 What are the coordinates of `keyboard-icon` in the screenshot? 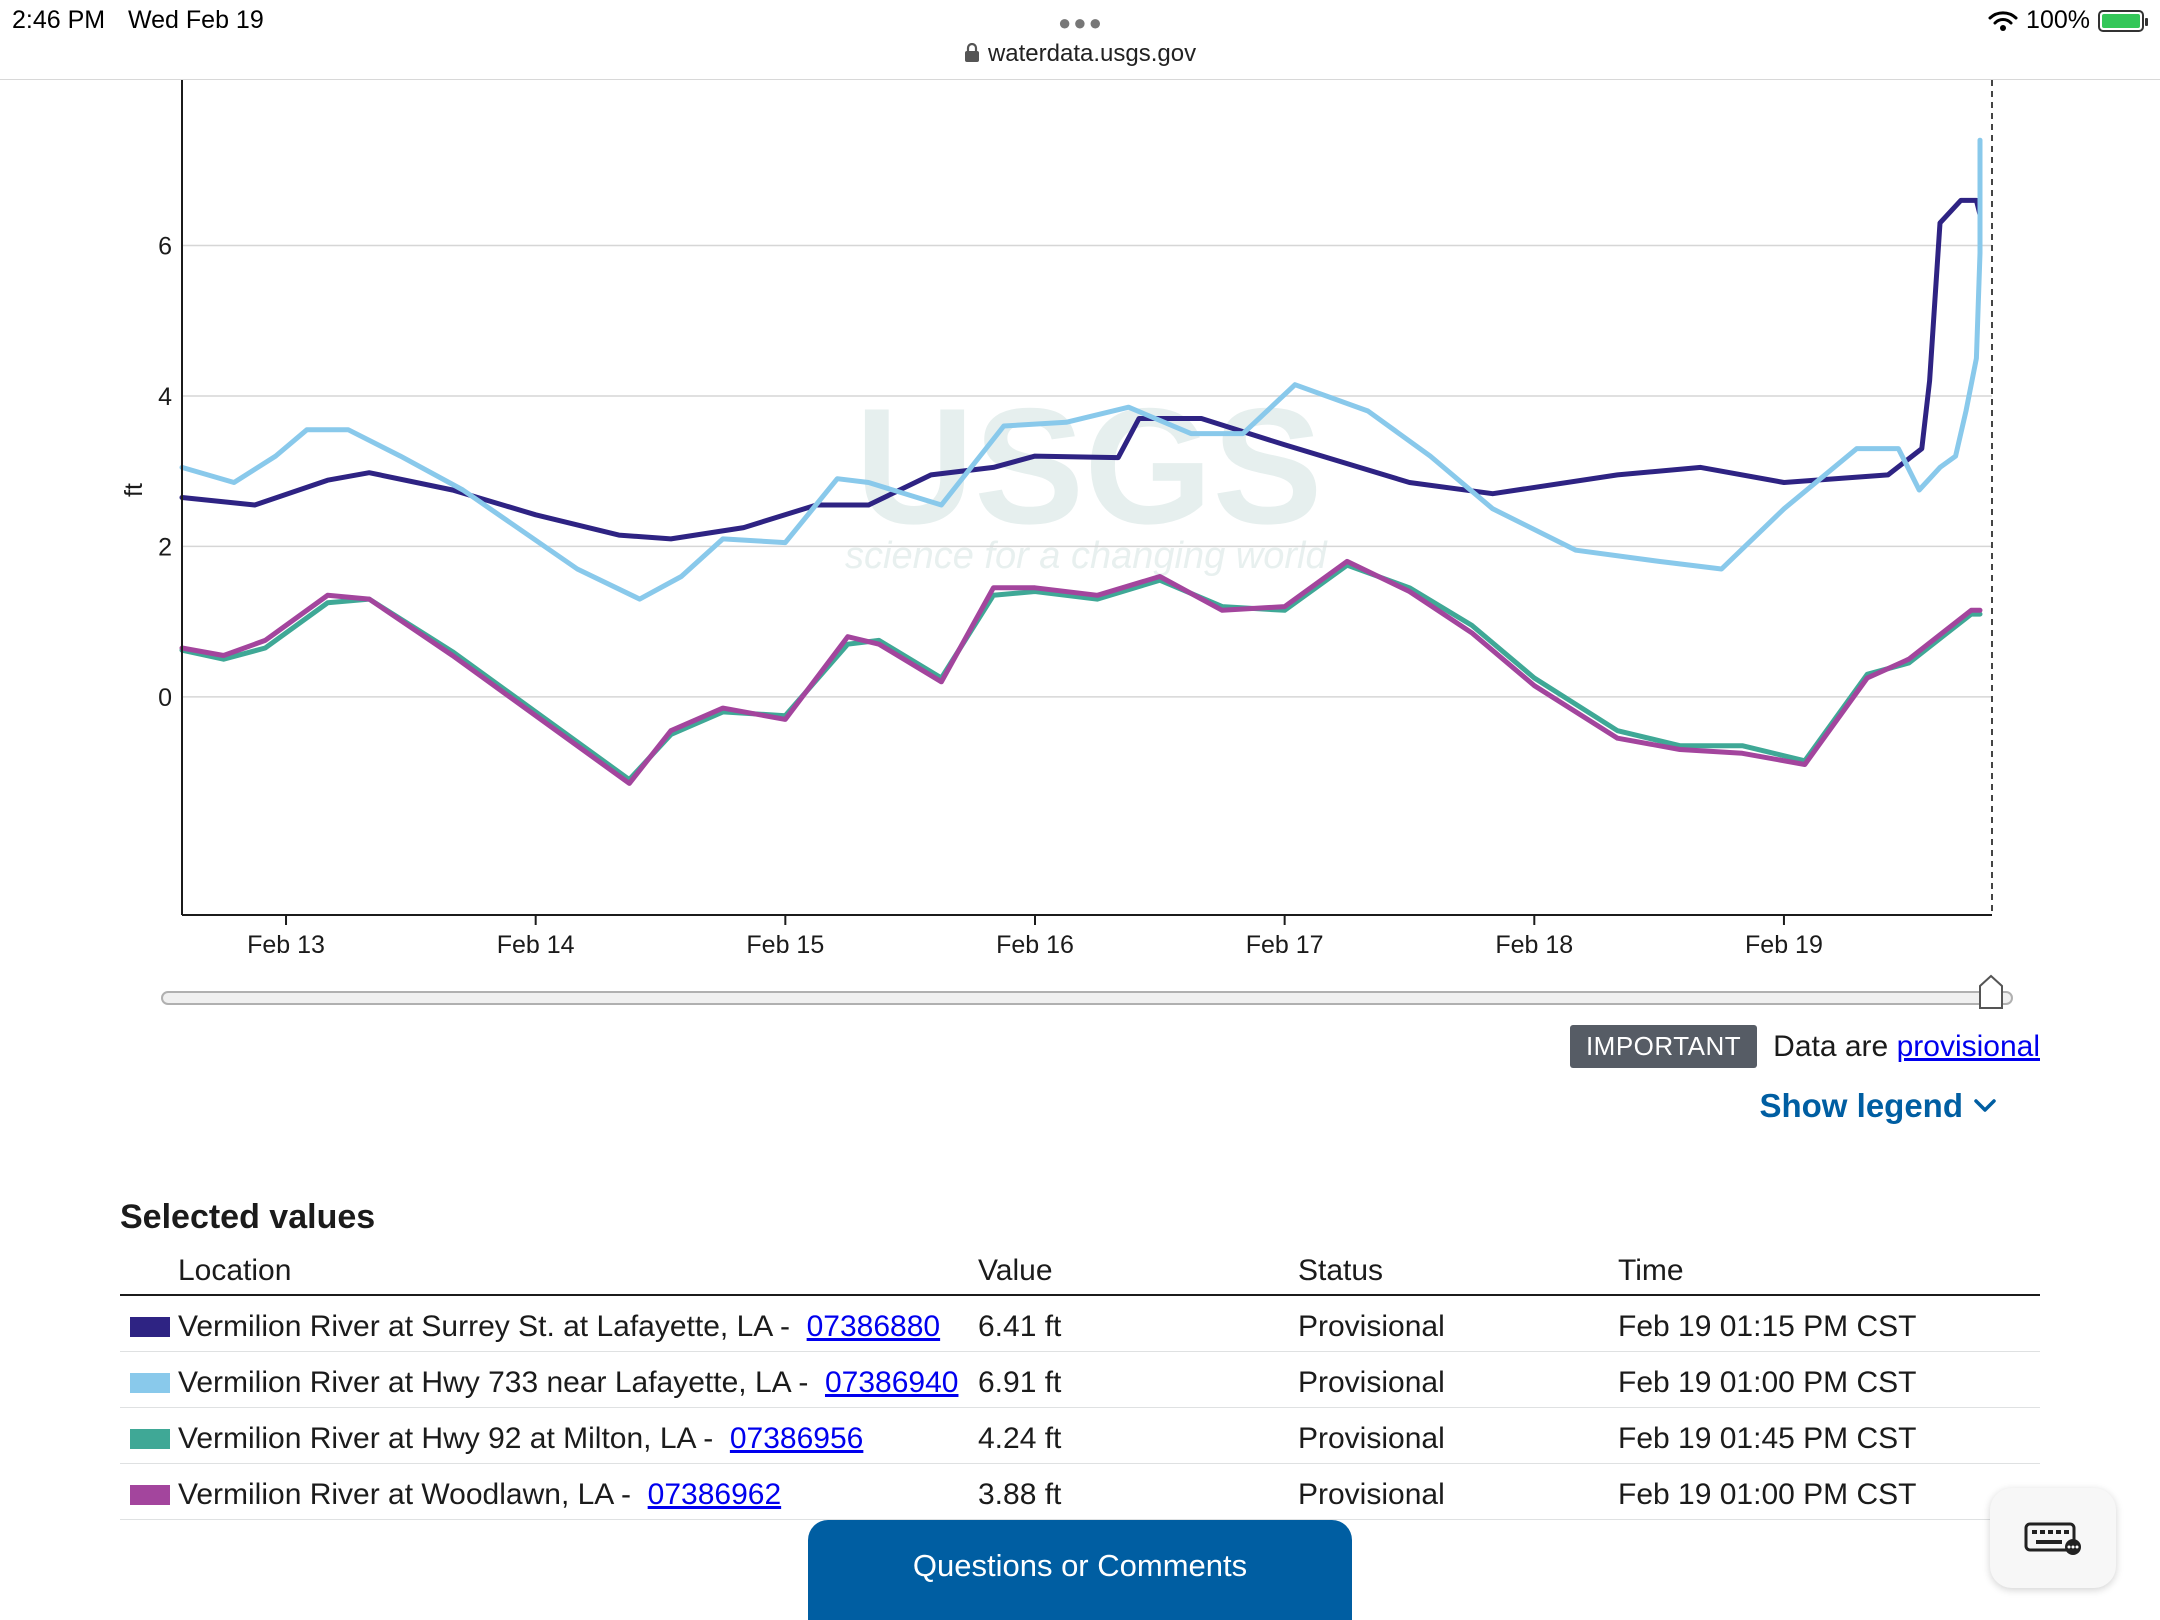 It's located at (2052, 1538).